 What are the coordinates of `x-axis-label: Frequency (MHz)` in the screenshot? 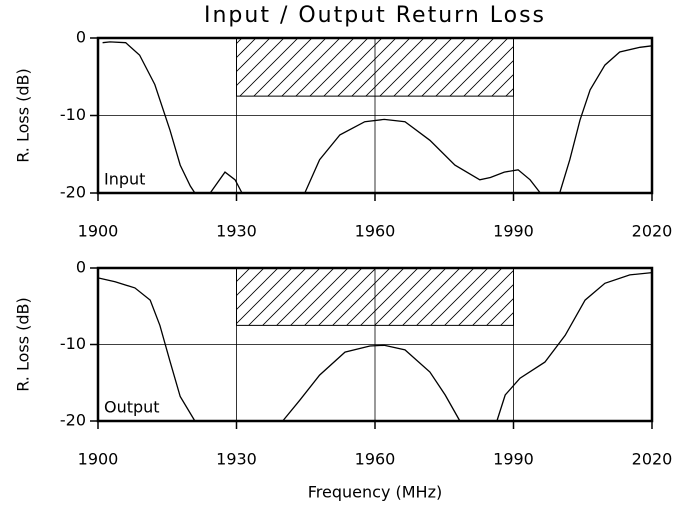 It's located at (375, 492).